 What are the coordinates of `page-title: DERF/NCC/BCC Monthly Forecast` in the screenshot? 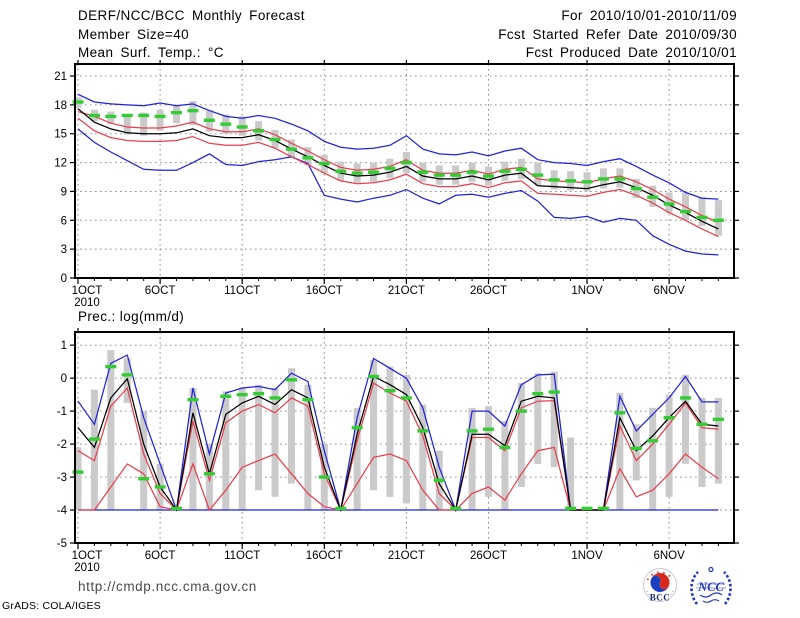 It's located at (191, 15).